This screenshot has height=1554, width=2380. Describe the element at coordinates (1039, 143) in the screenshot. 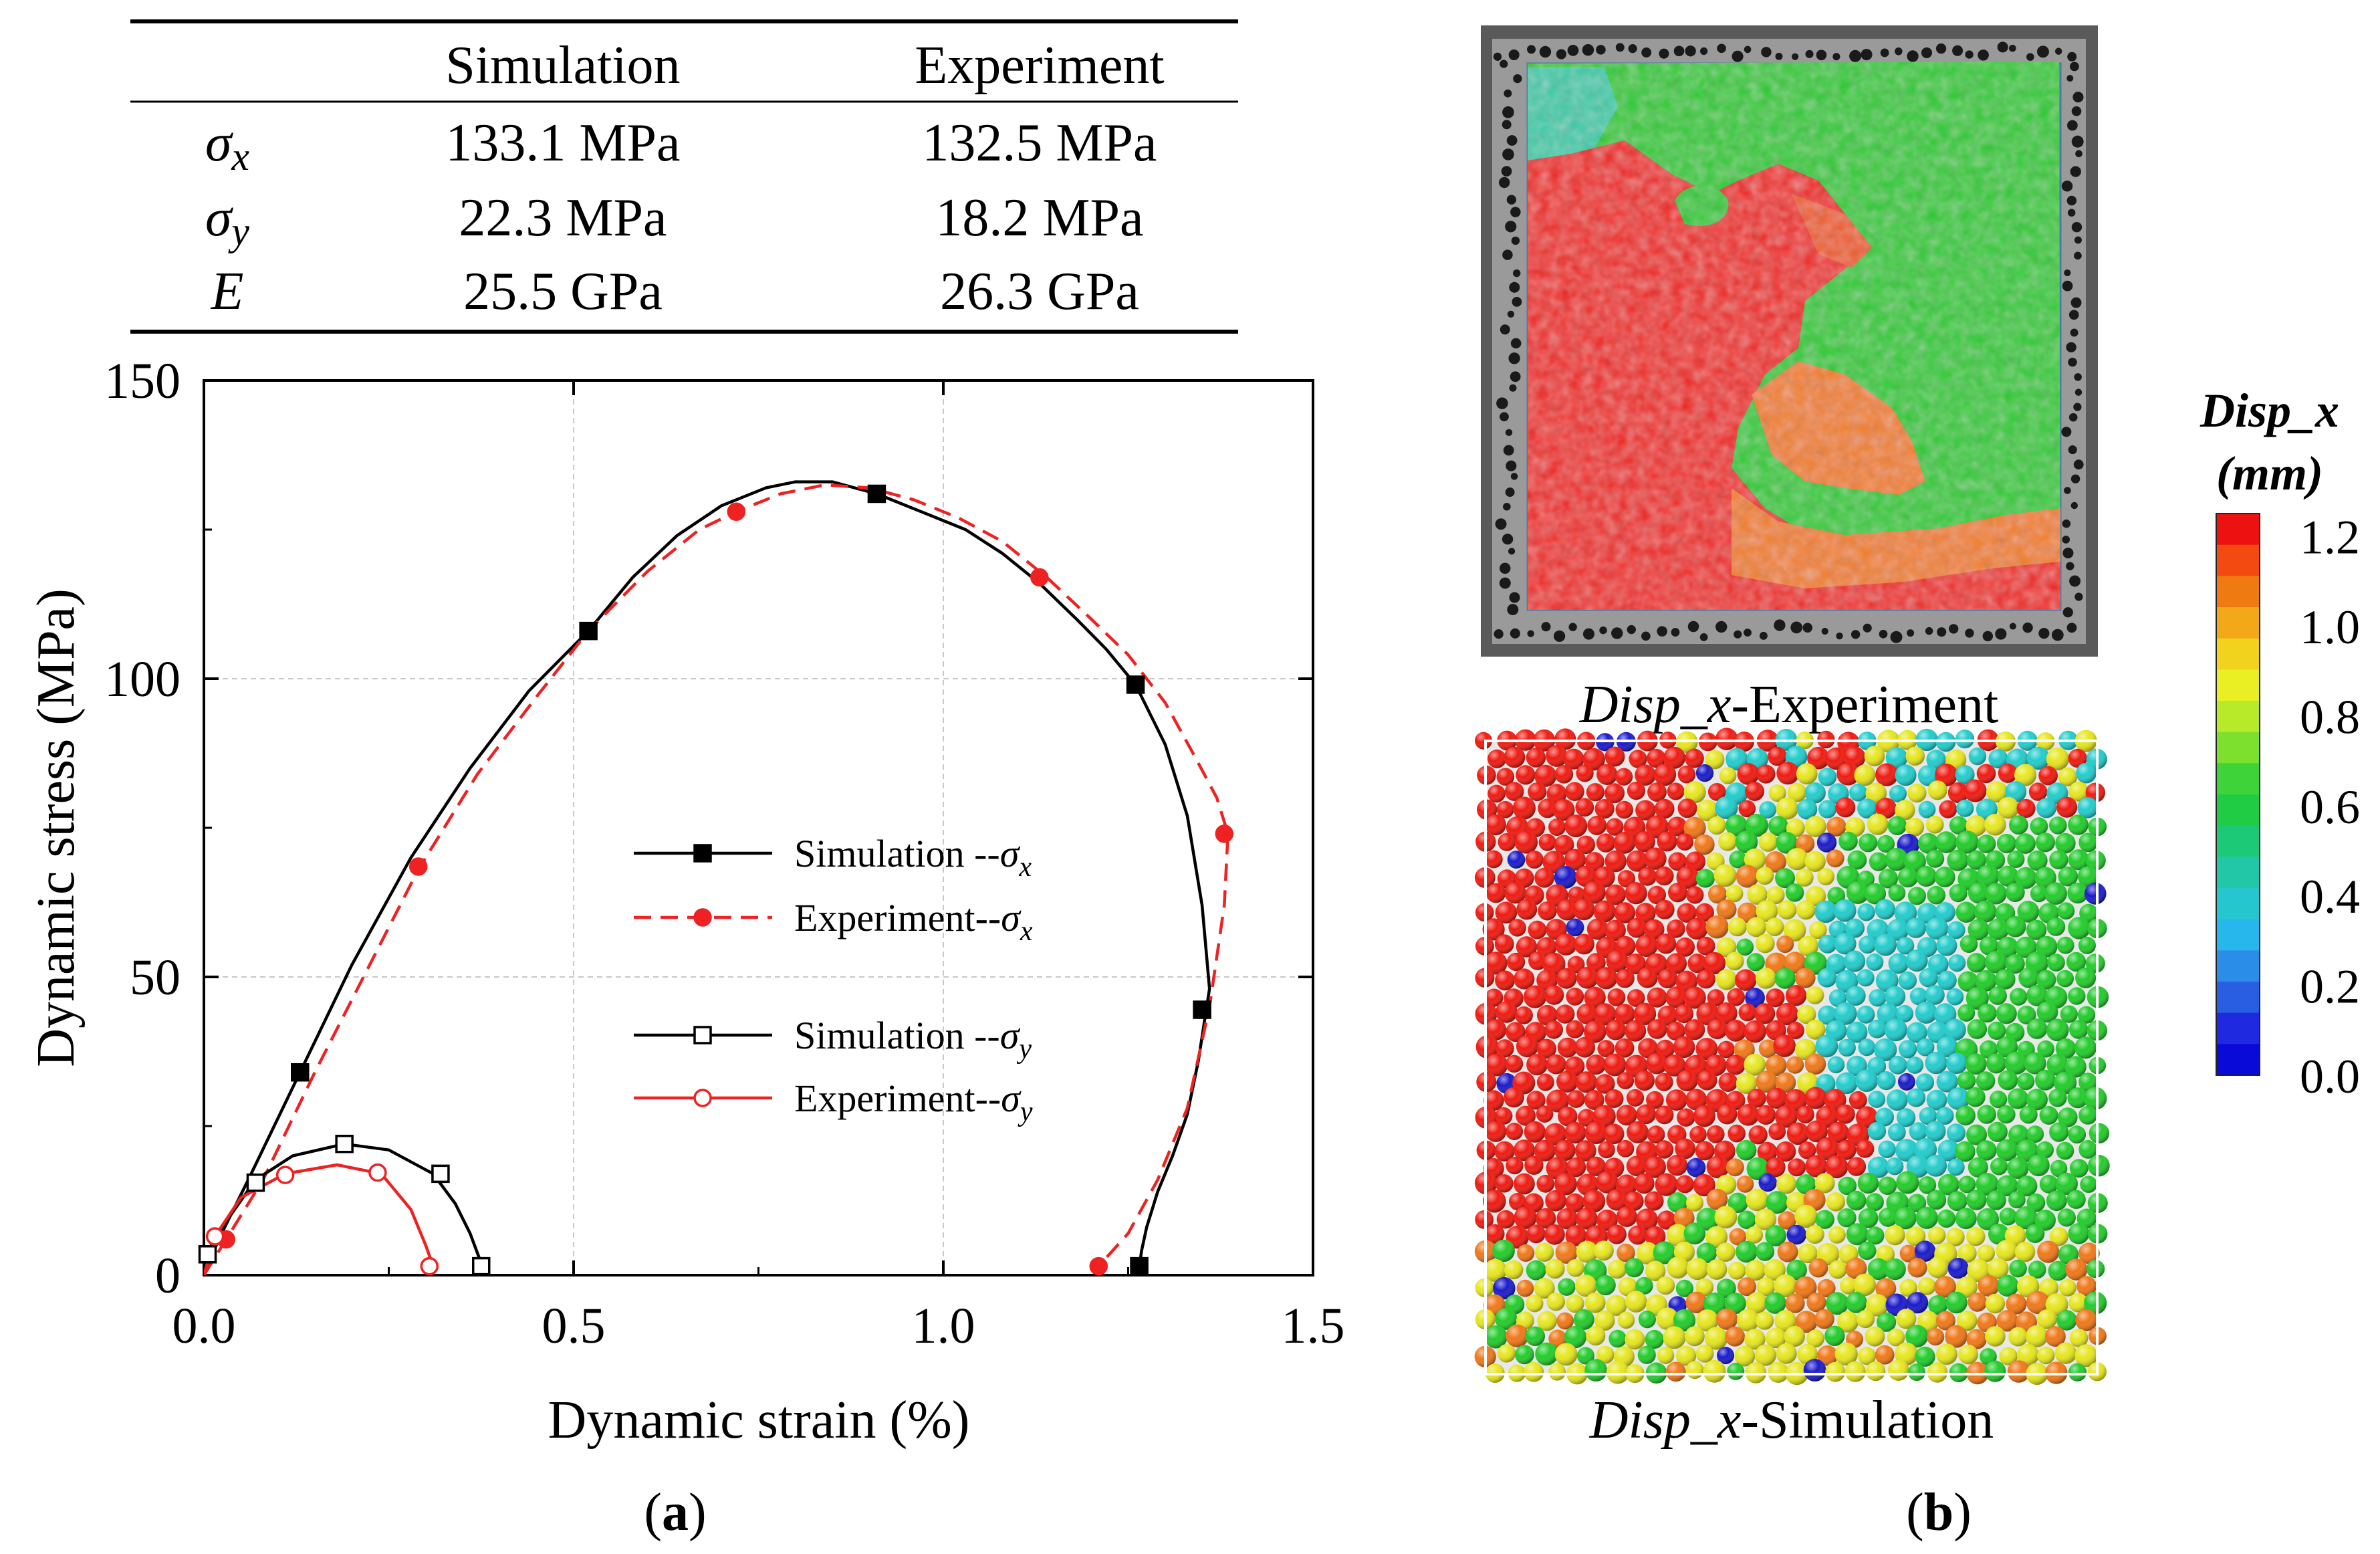

I see `table-cell: 132.5 MPa` at that location.